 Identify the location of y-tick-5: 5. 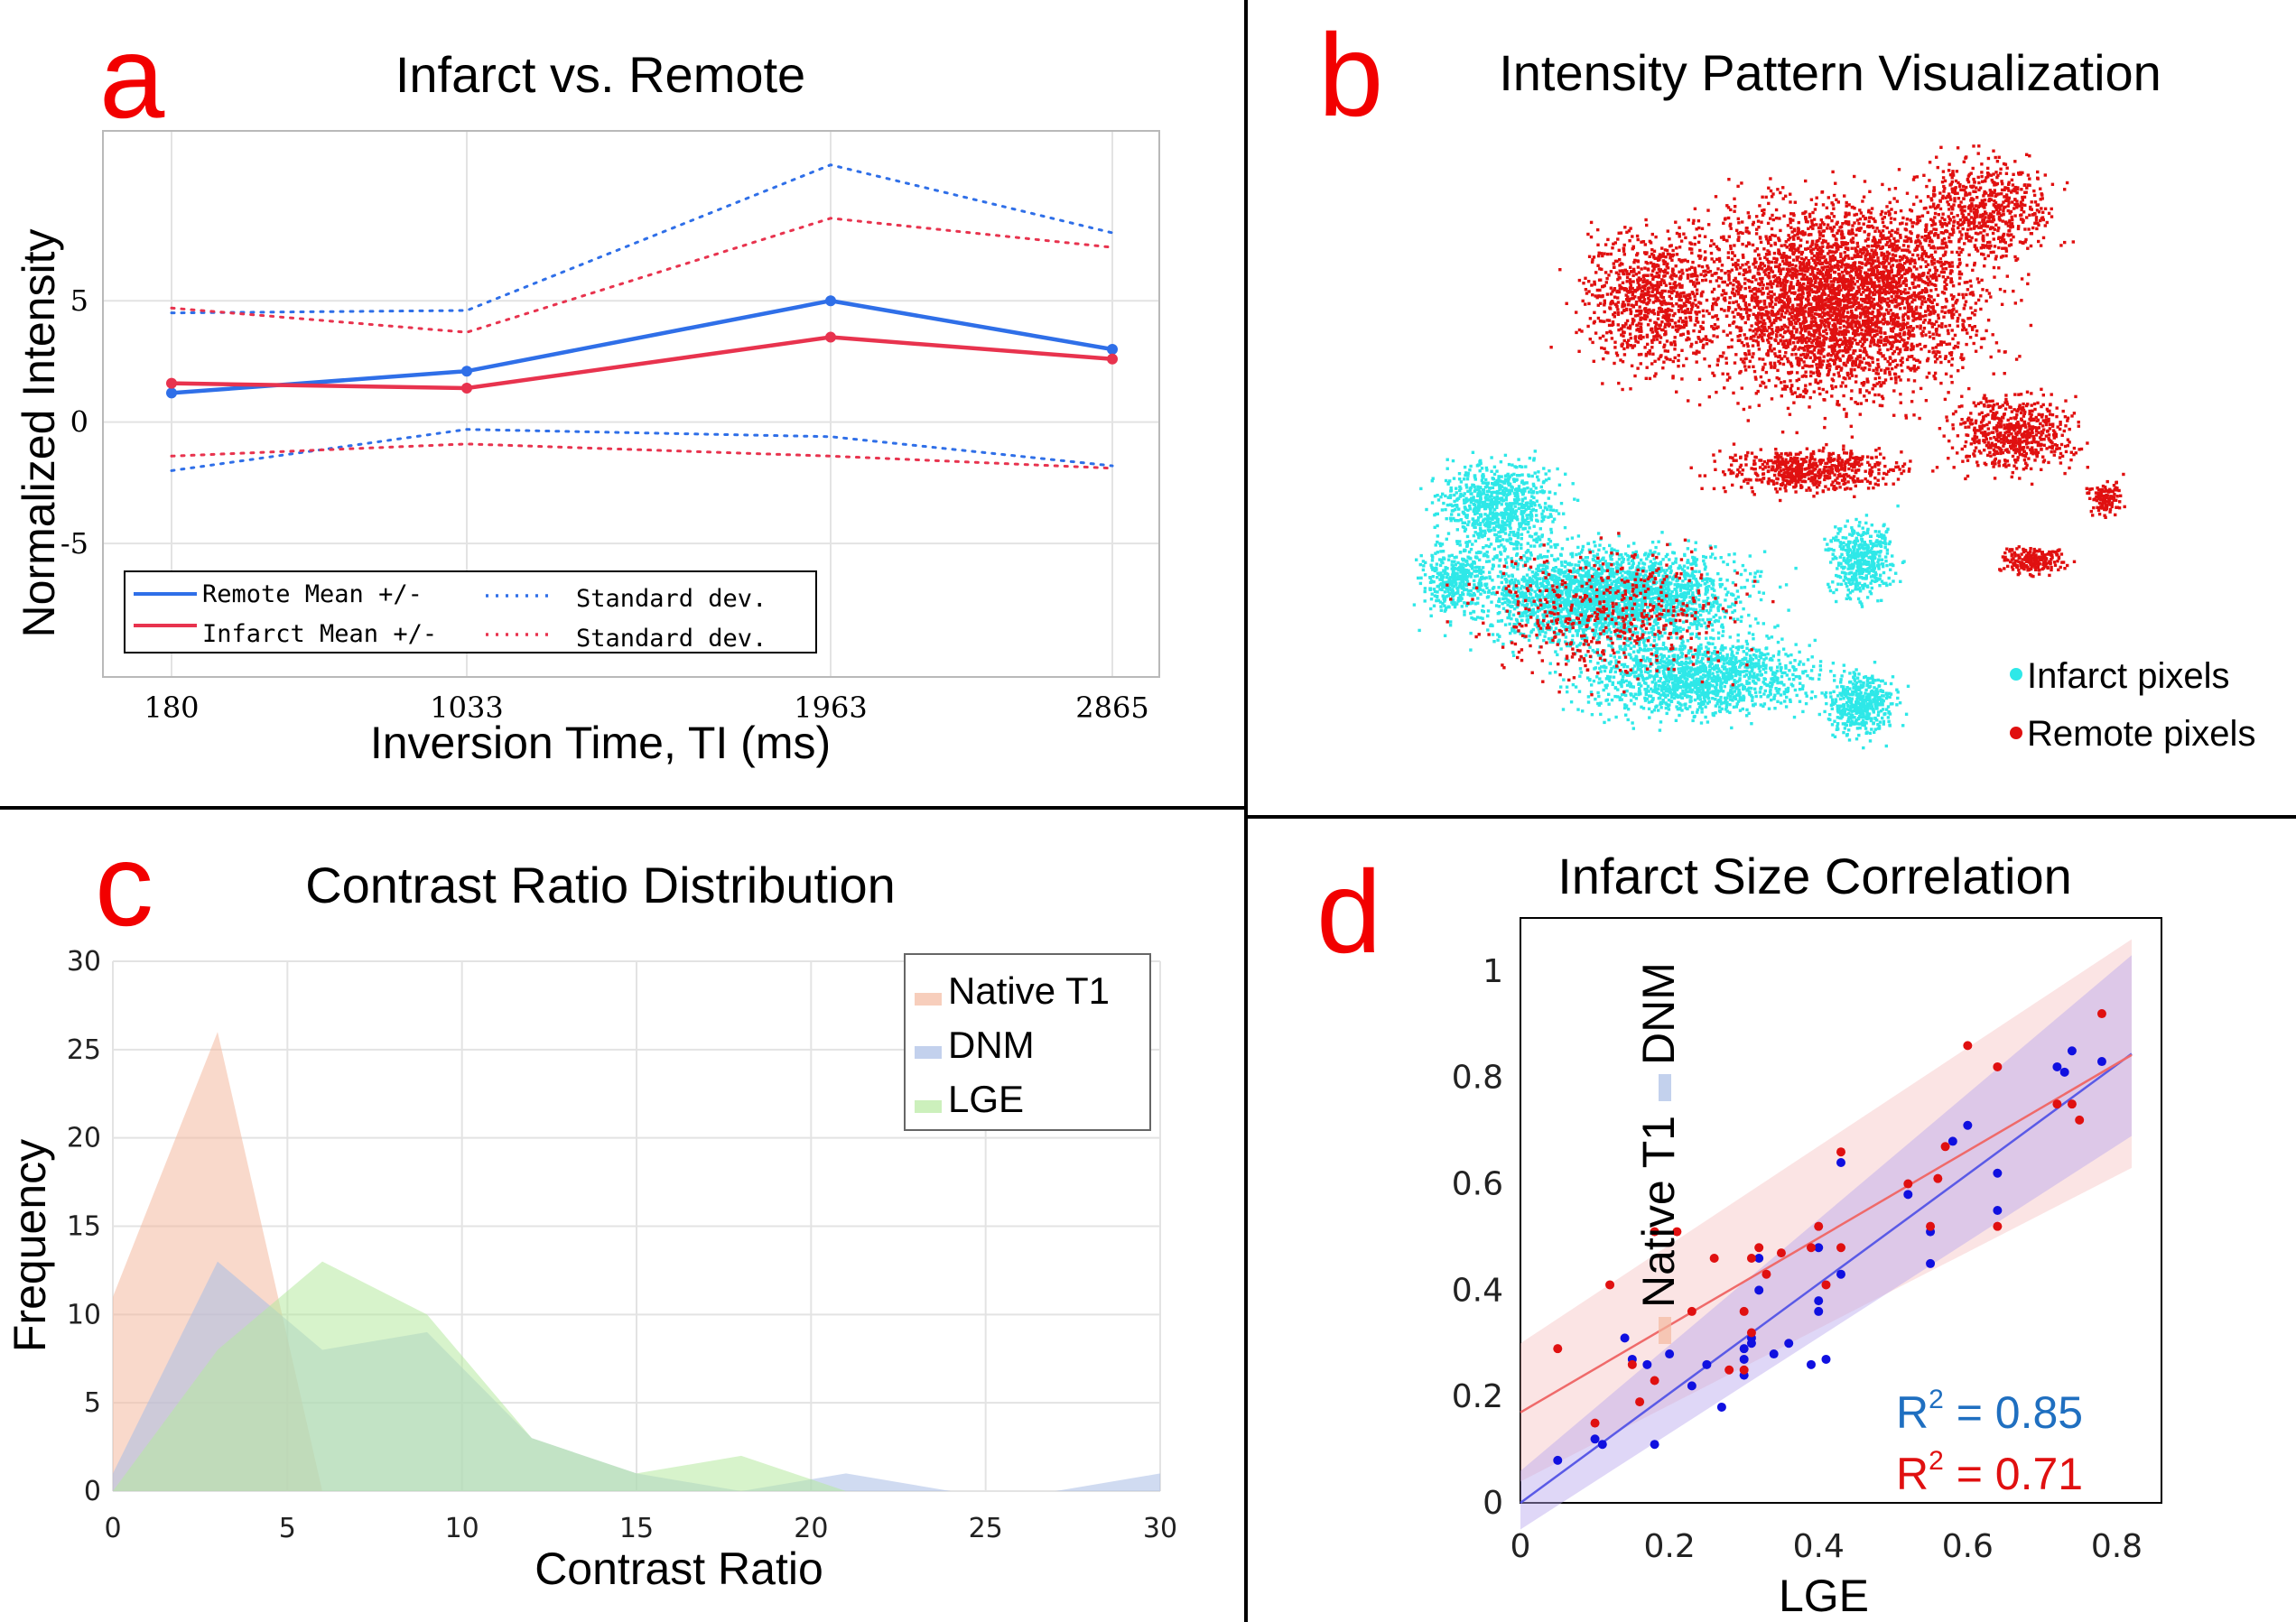
(79, 300).